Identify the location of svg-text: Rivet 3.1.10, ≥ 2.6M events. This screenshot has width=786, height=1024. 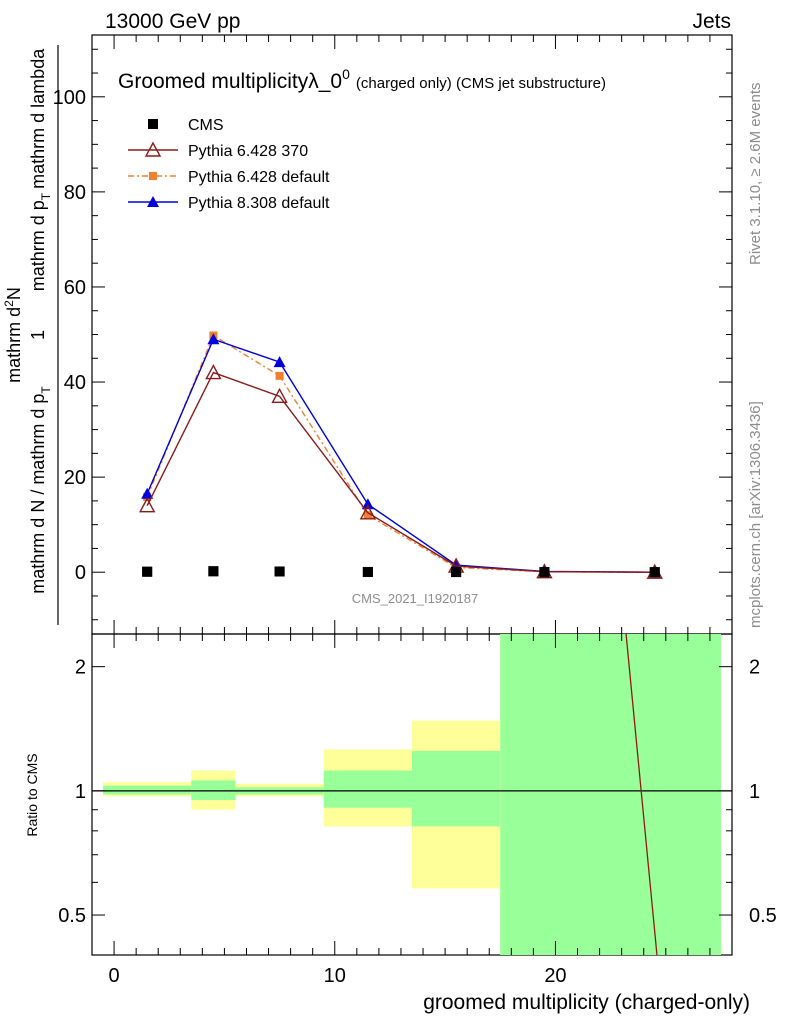
(755, 174).